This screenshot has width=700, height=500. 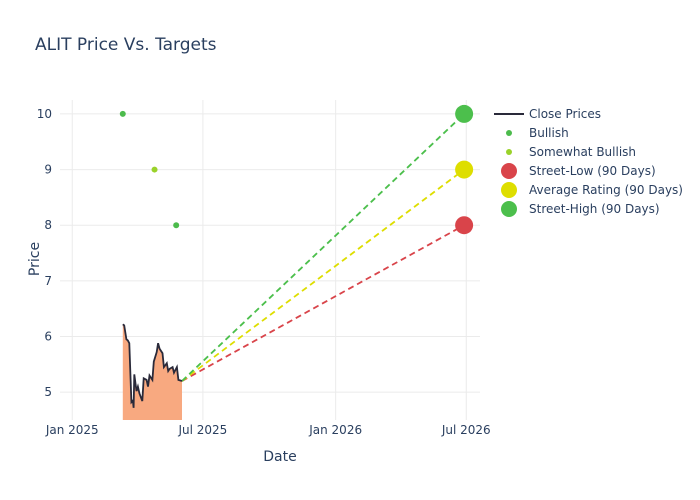 I want to click on x-tick-label: Jan 2026, so click(x=335, y=430).